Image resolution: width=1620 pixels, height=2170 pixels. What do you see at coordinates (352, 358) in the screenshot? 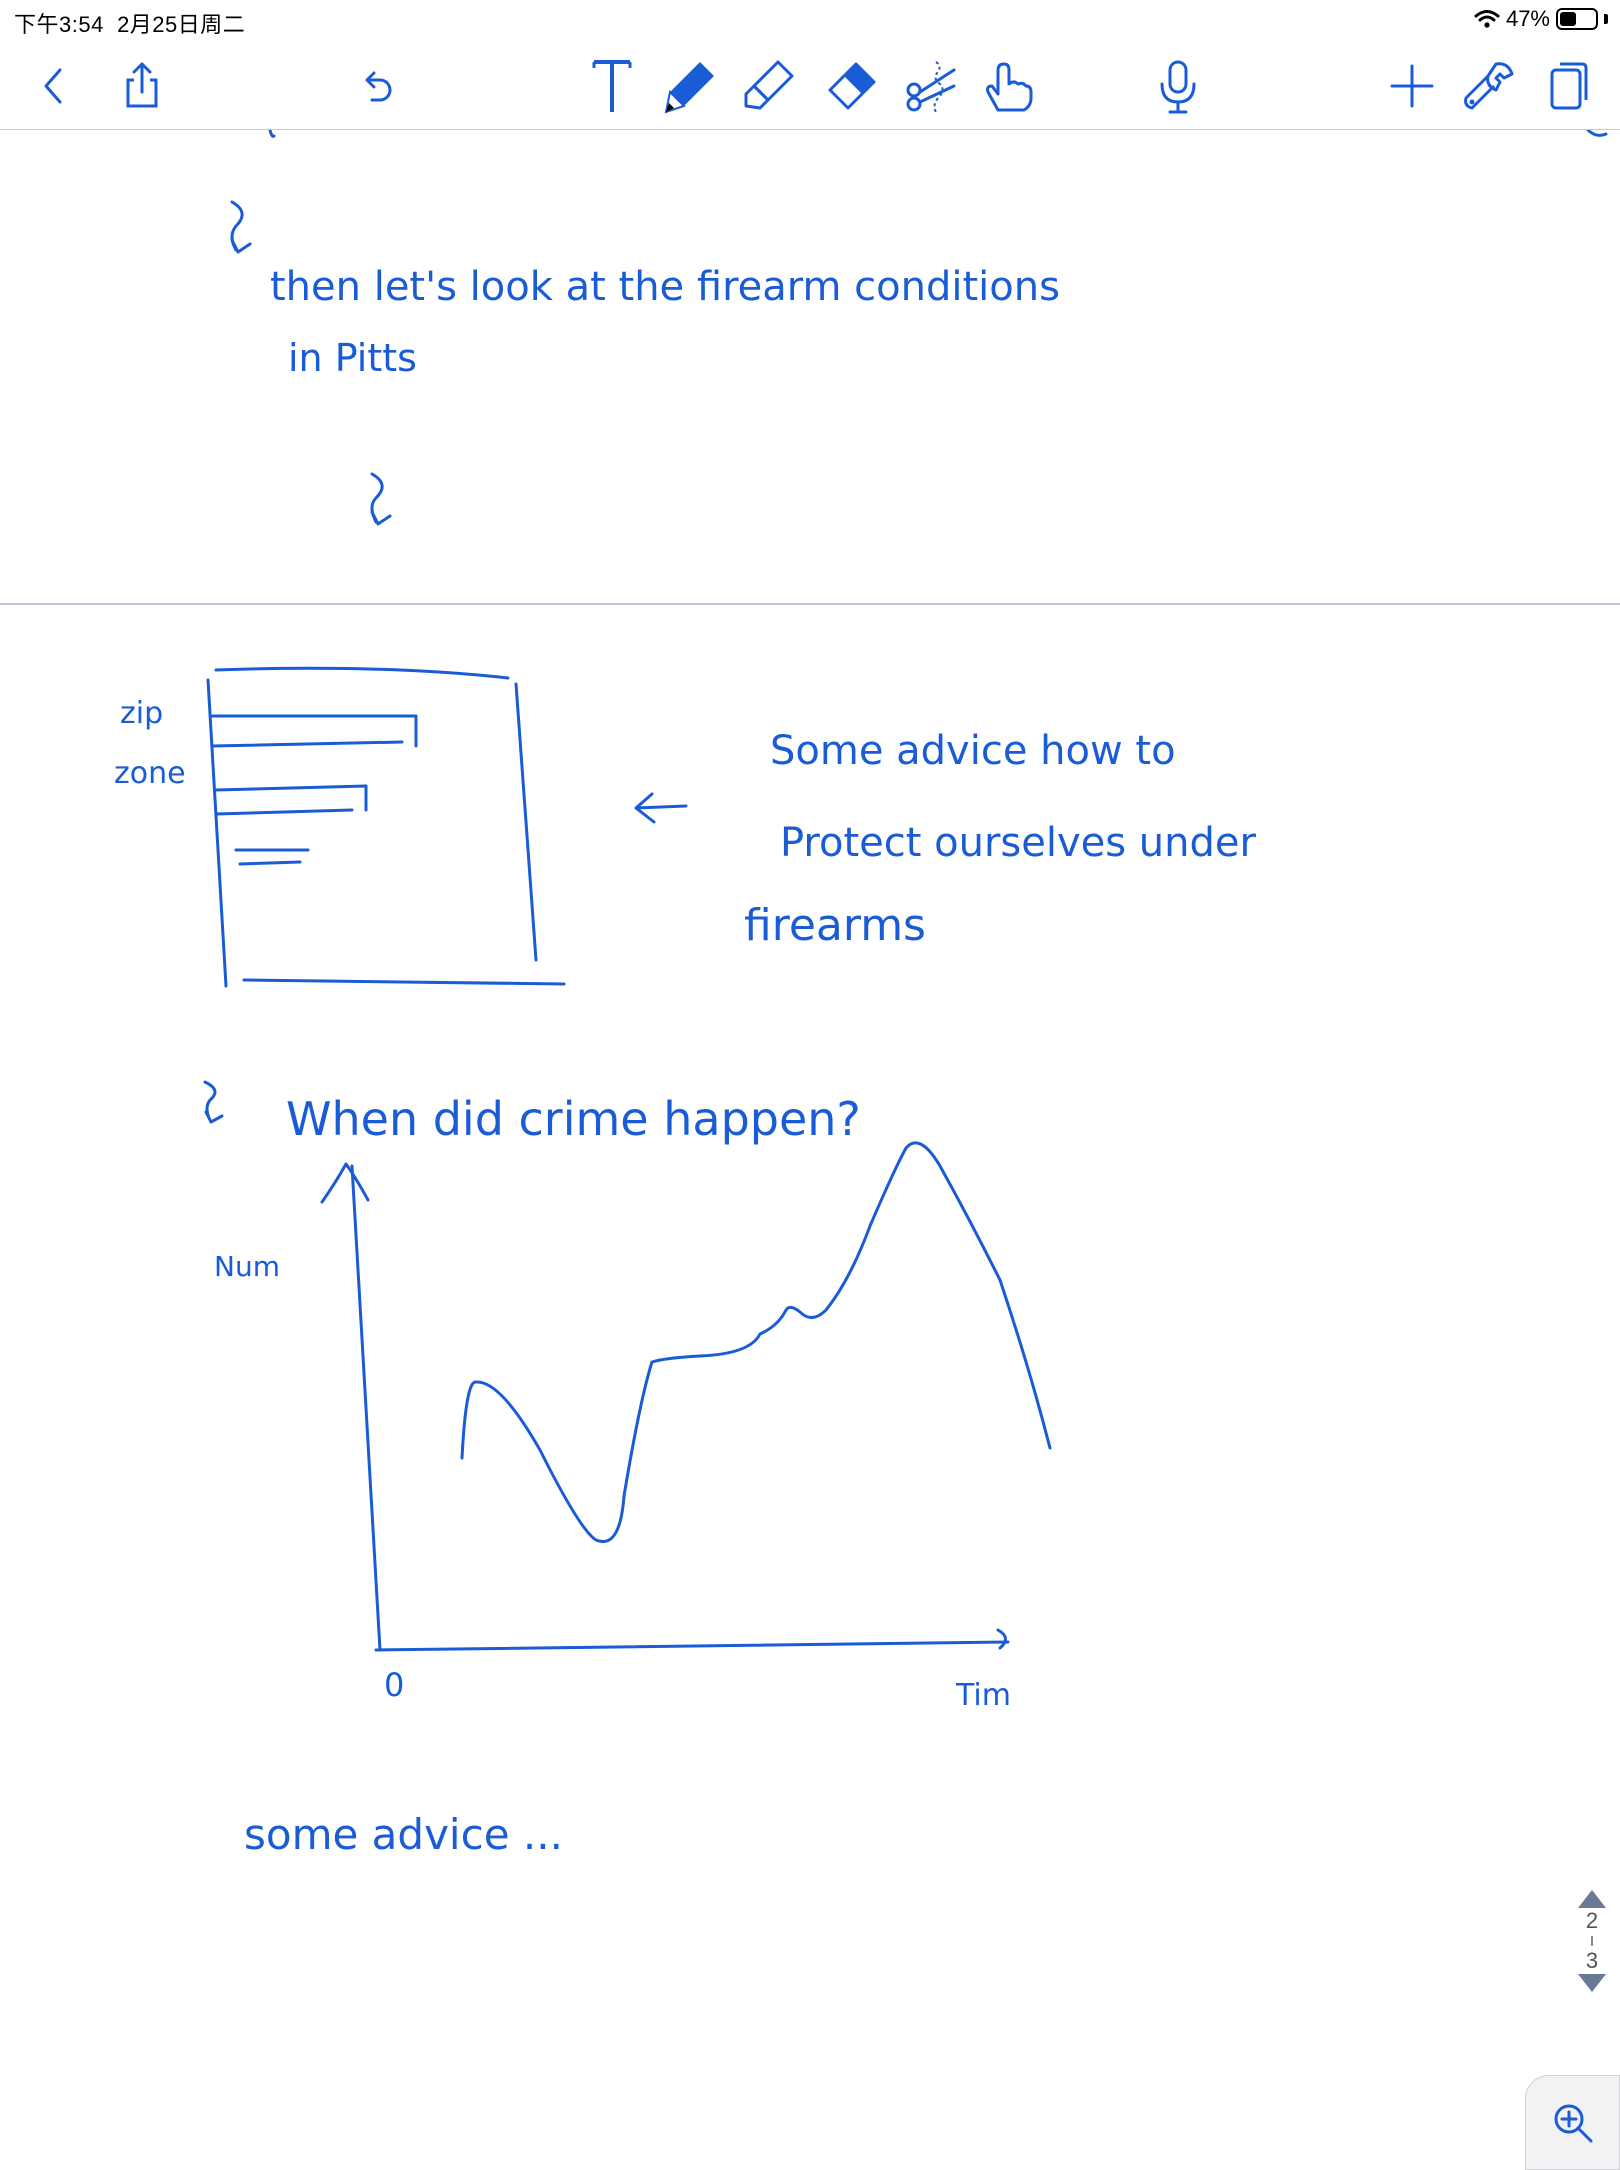
I see `note-line-pitts: in Pitts` at bounding box center [352, 358].